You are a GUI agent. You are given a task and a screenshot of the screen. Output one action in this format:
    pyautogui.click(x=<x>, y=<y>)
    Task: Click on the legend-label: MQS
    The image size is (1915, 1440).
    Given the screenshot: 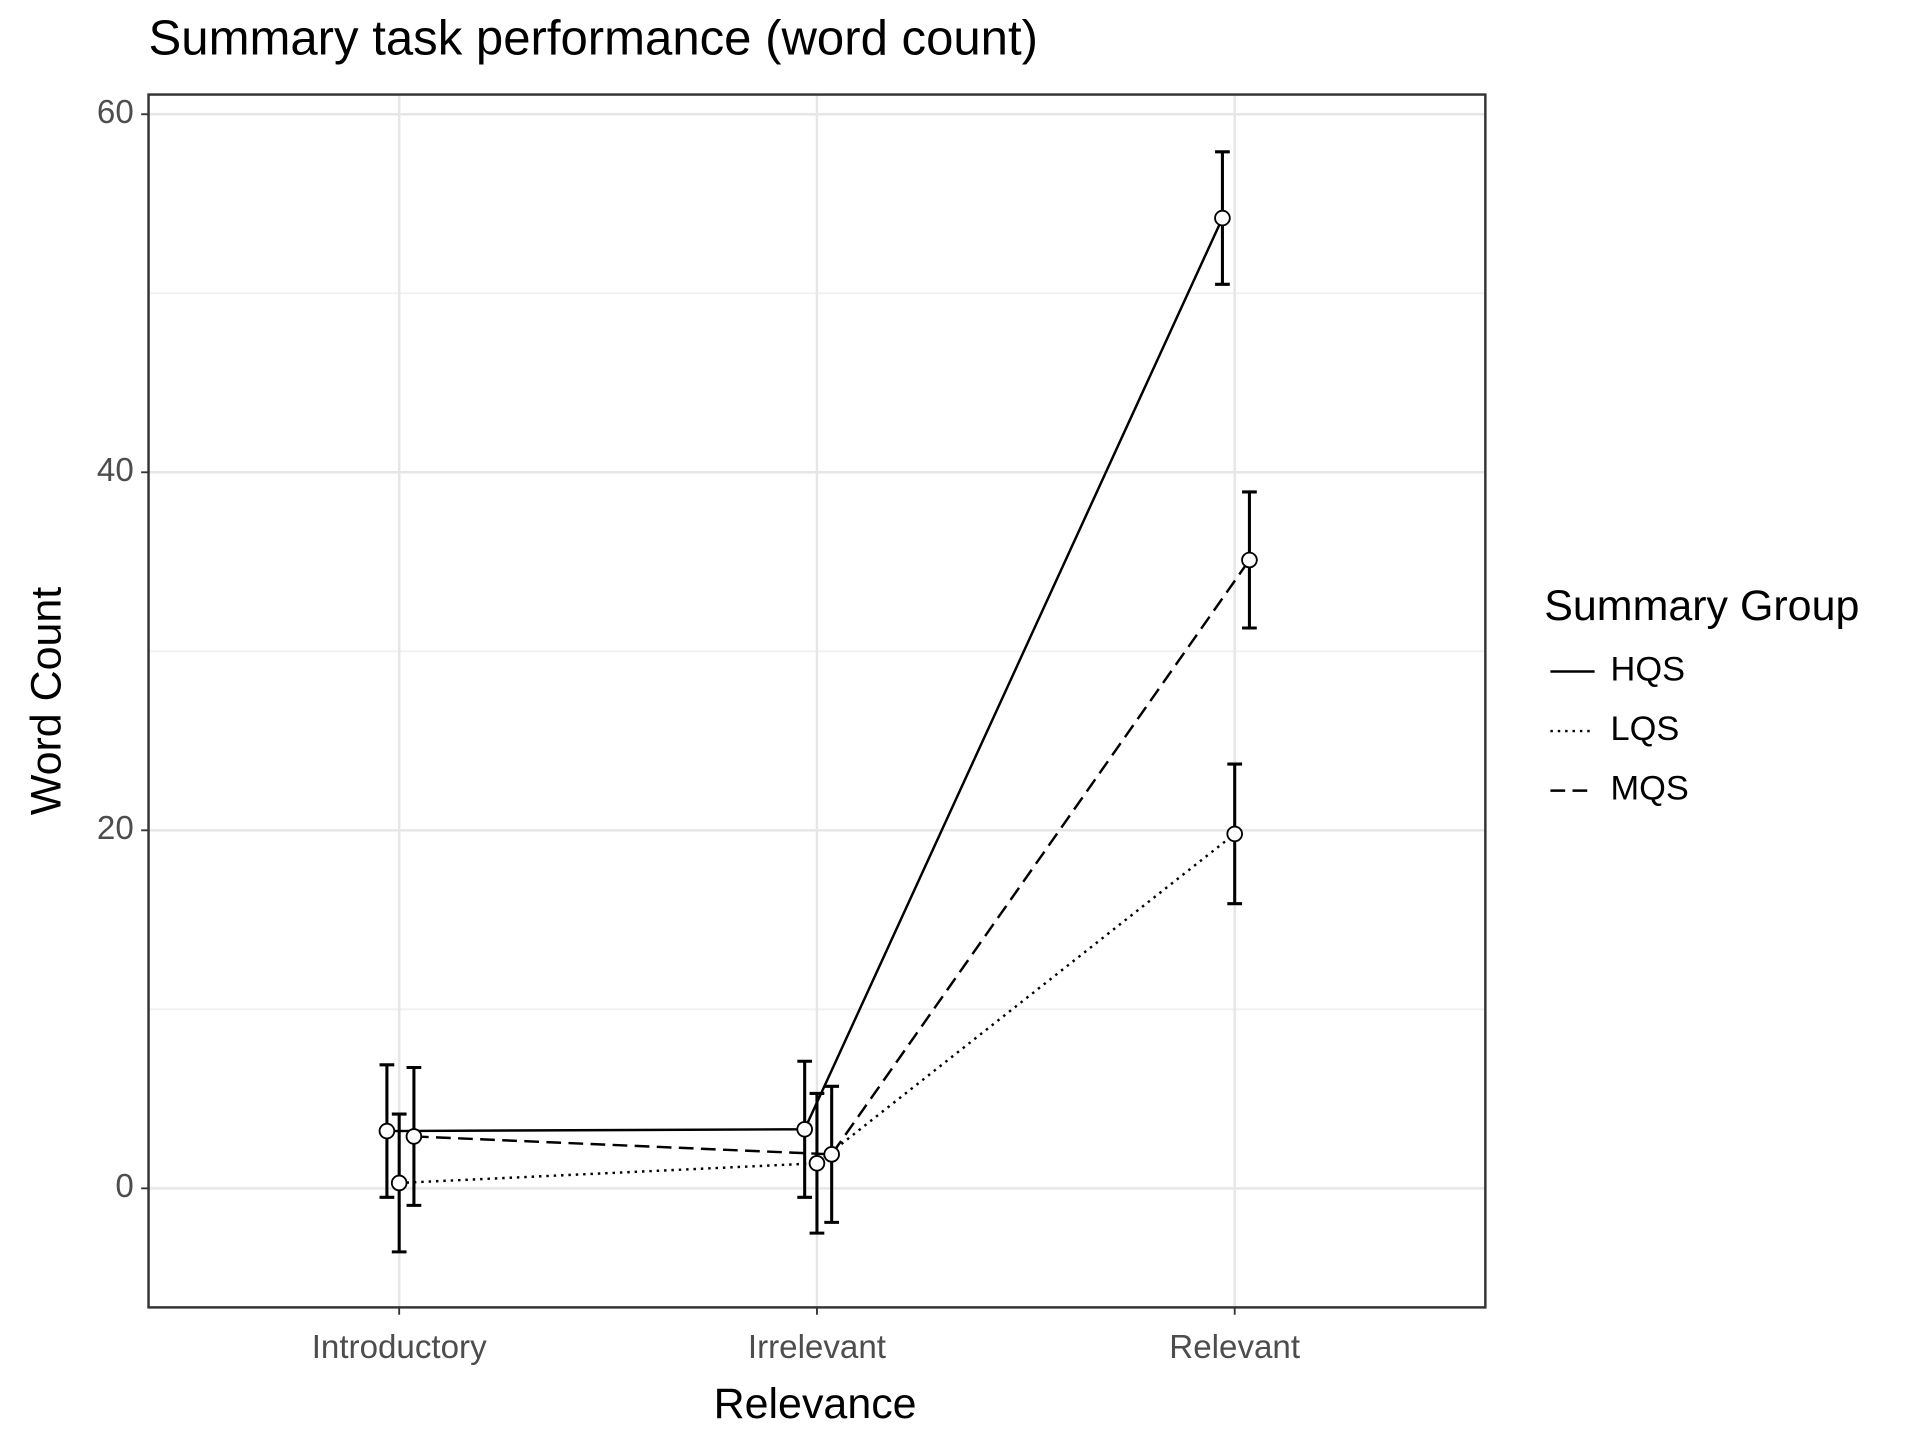 What is the action you would take?
    pyautogui.click(x=1650, y=789)
    